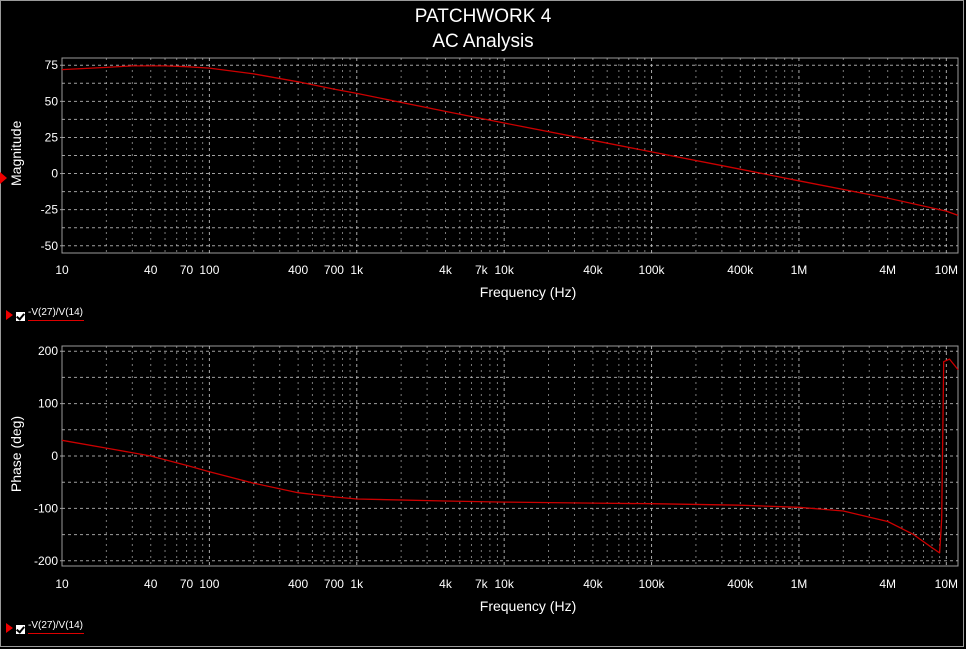 The image size is (966, 649). I want to click on y-tick-label: -50, so click(50, 246).